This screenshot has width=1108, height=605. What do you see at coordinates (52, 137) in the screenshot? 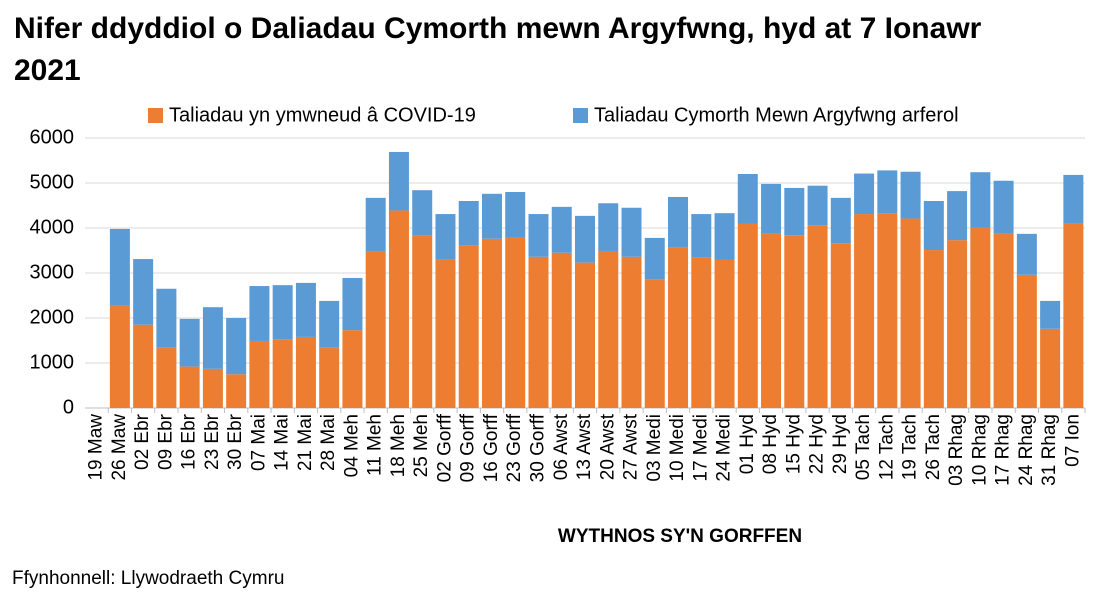
I see `y-tick-label: 6000` at bounding box center [52, 137].